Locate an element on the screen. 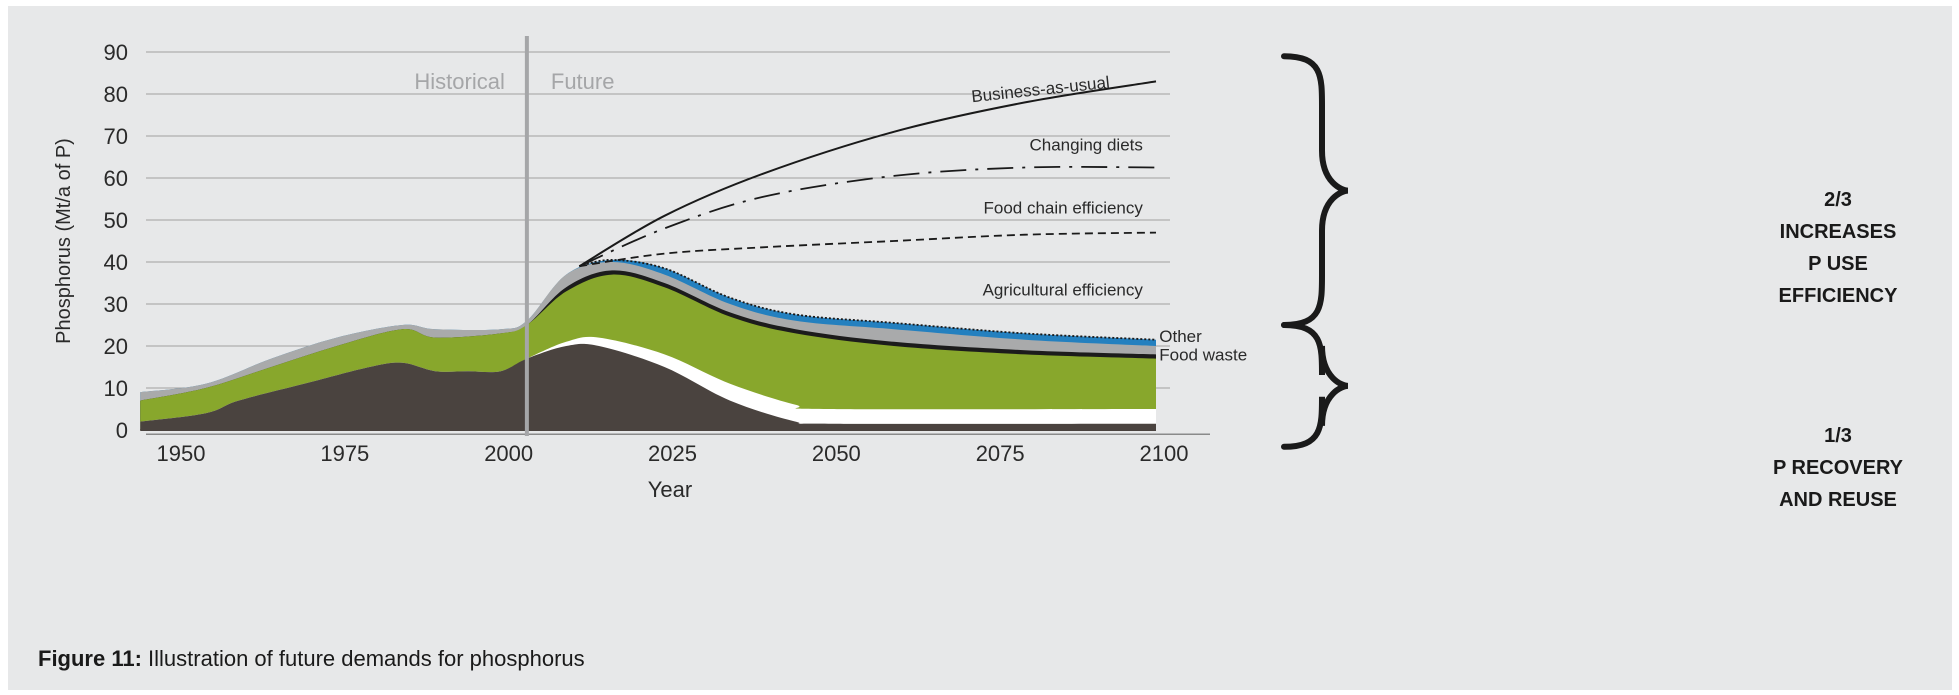 This screenshot has height=695, width=1959. series-label: Agricultural efficiency is located at coordinates (1063, 290).